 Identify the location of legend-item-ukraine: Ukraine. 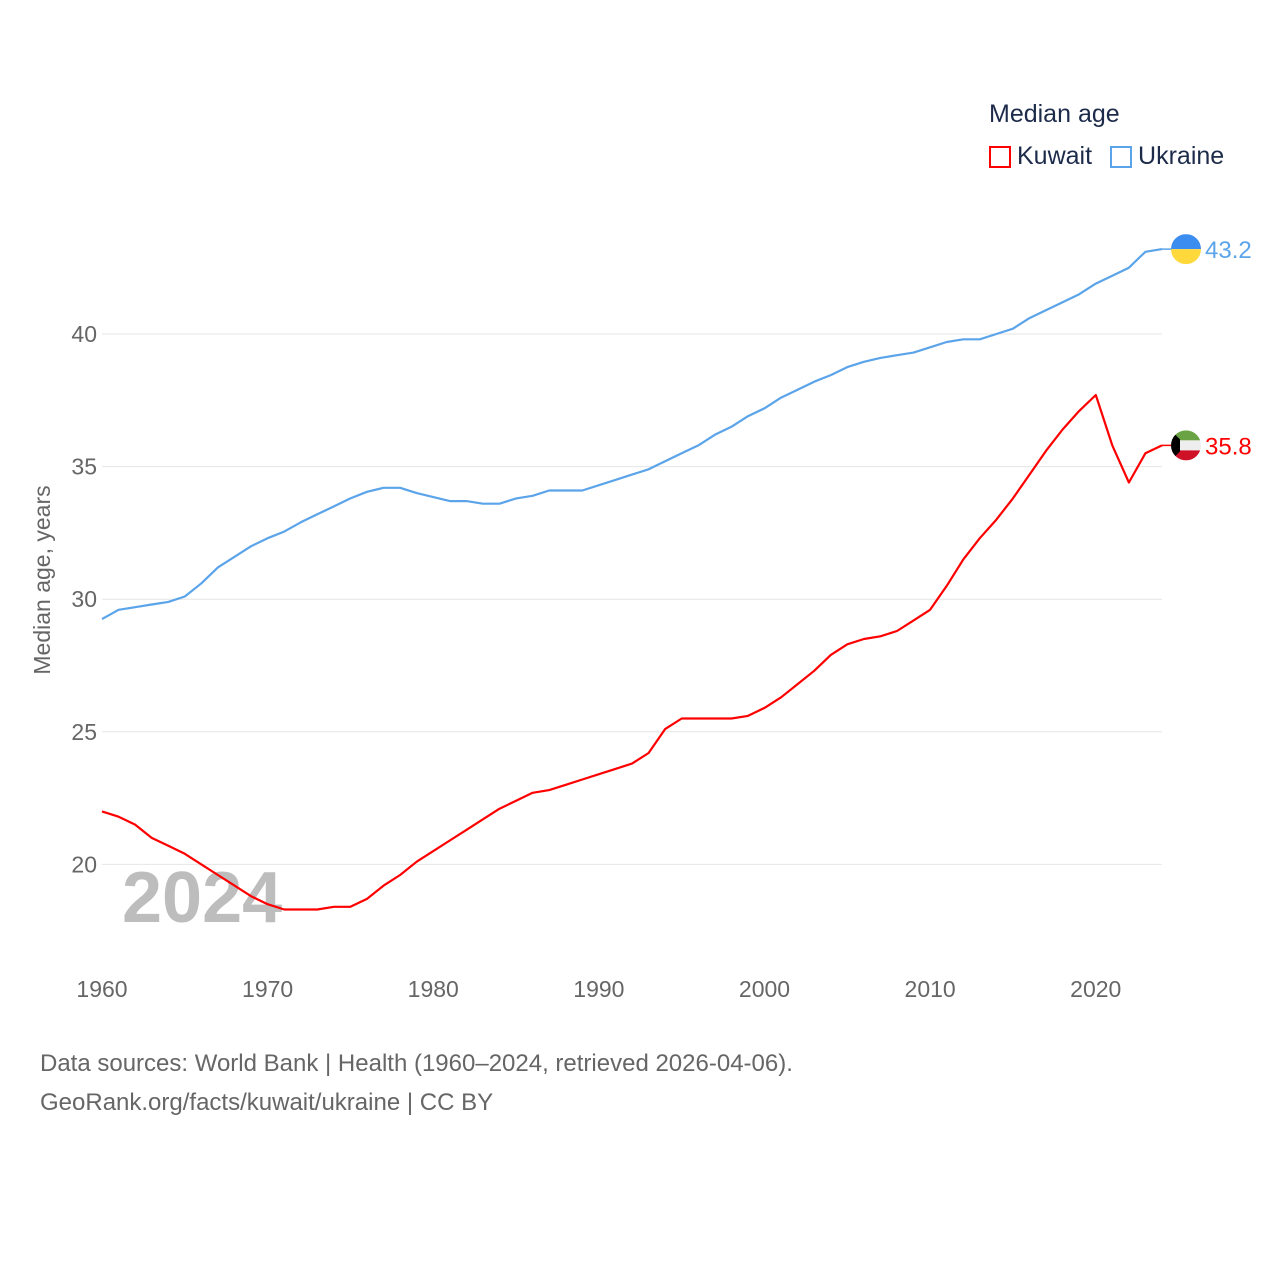
(1167, 156).